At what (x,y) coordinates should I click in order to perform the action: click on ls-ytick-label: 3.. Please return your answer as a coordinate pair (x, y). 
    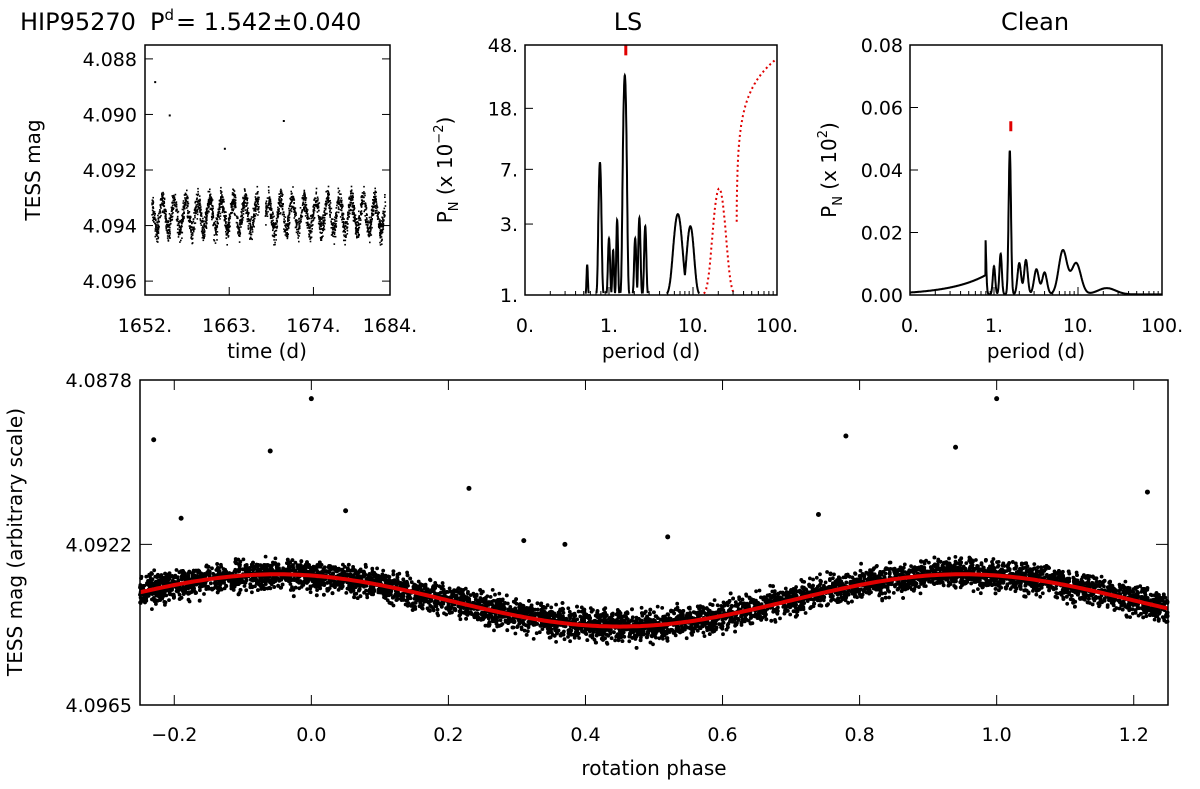
    Looking at the image, I should click on (509, 225).